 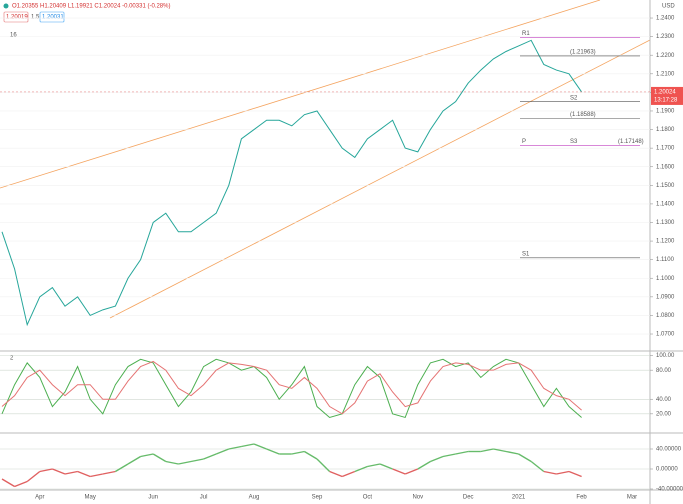 I want to click on x-tick-label: 2021, so click(x=519, y=498).